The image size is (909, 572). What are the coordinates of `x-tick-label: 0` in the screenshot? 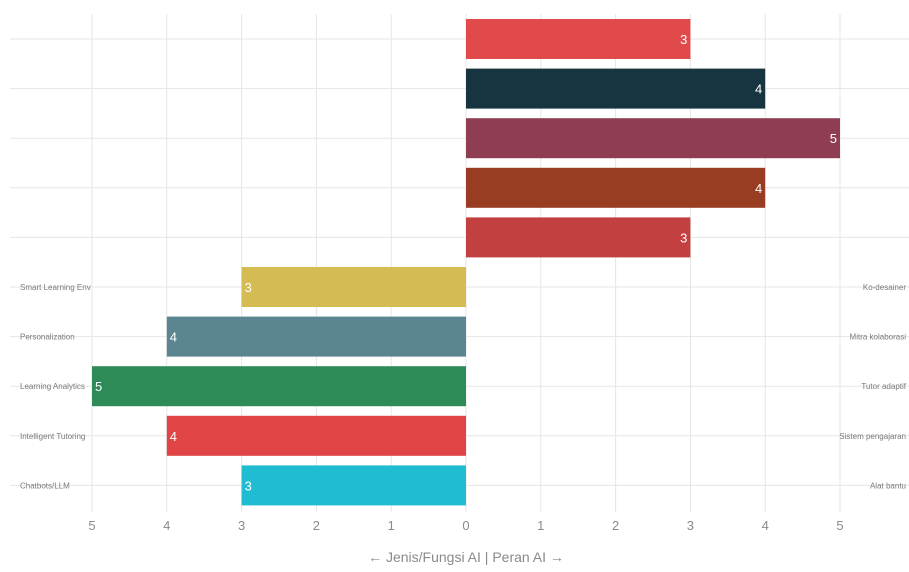 It's located at (465, 525).